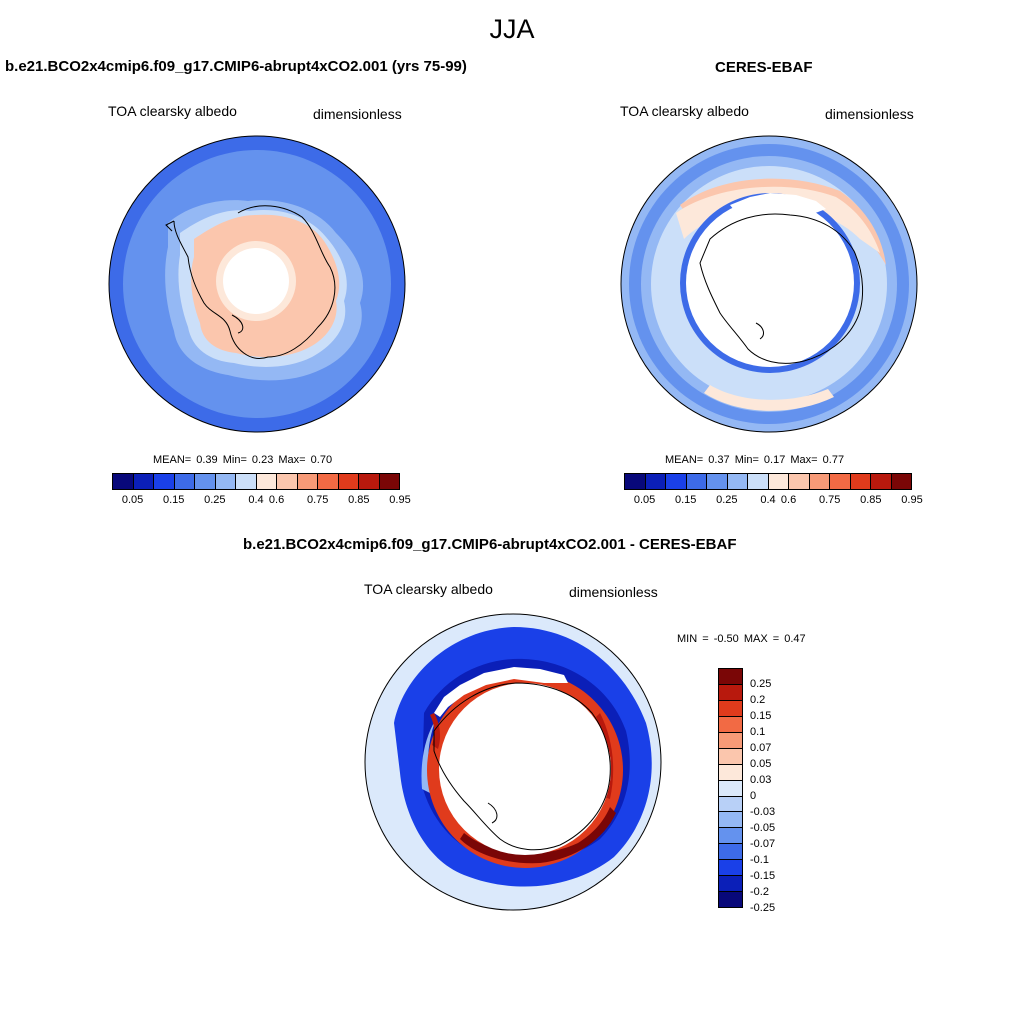 This screenshot has width=1024, height=1024. Describe the element at coordinates (684, 111) in the screenshot. I see `obs-variable-label: TOA clearsky albedo` at that location.